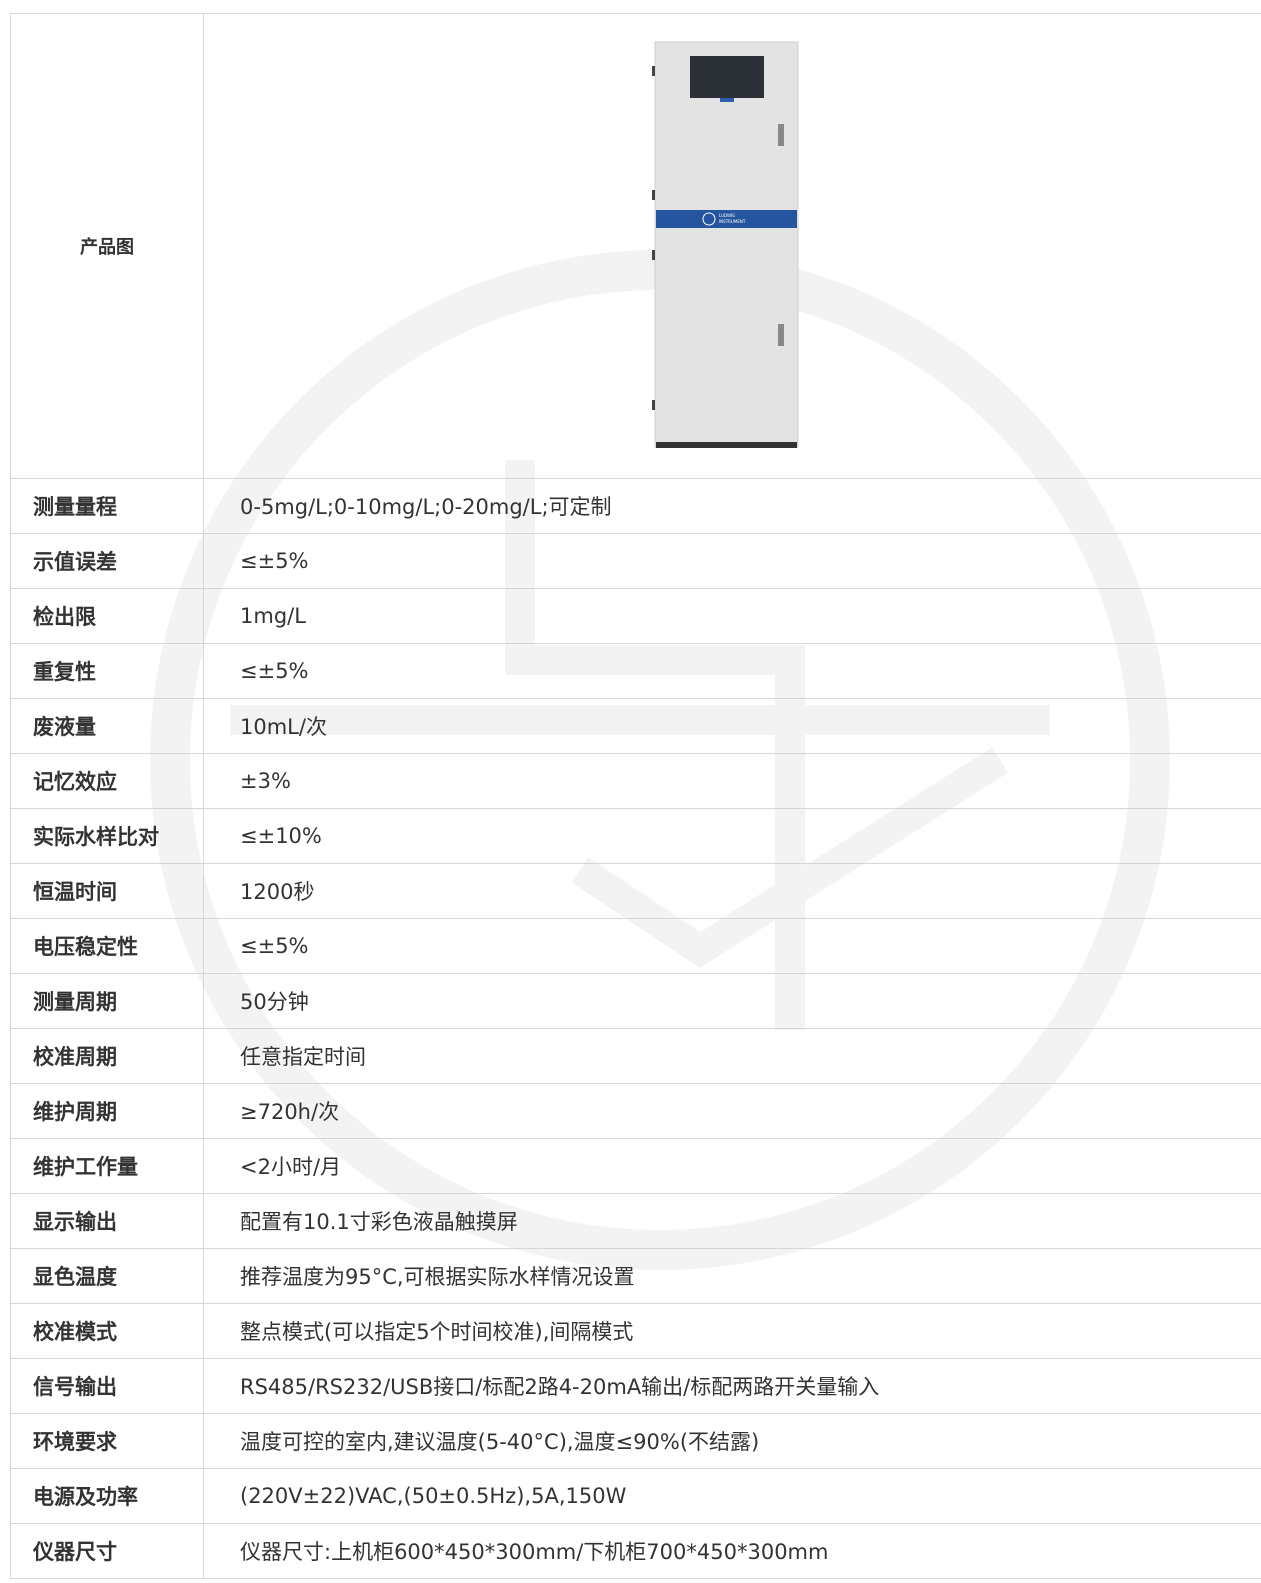  Describe the element at coordinates (107, 1001) in the screenshot. I see `cell-label: 测量周期` at that location.